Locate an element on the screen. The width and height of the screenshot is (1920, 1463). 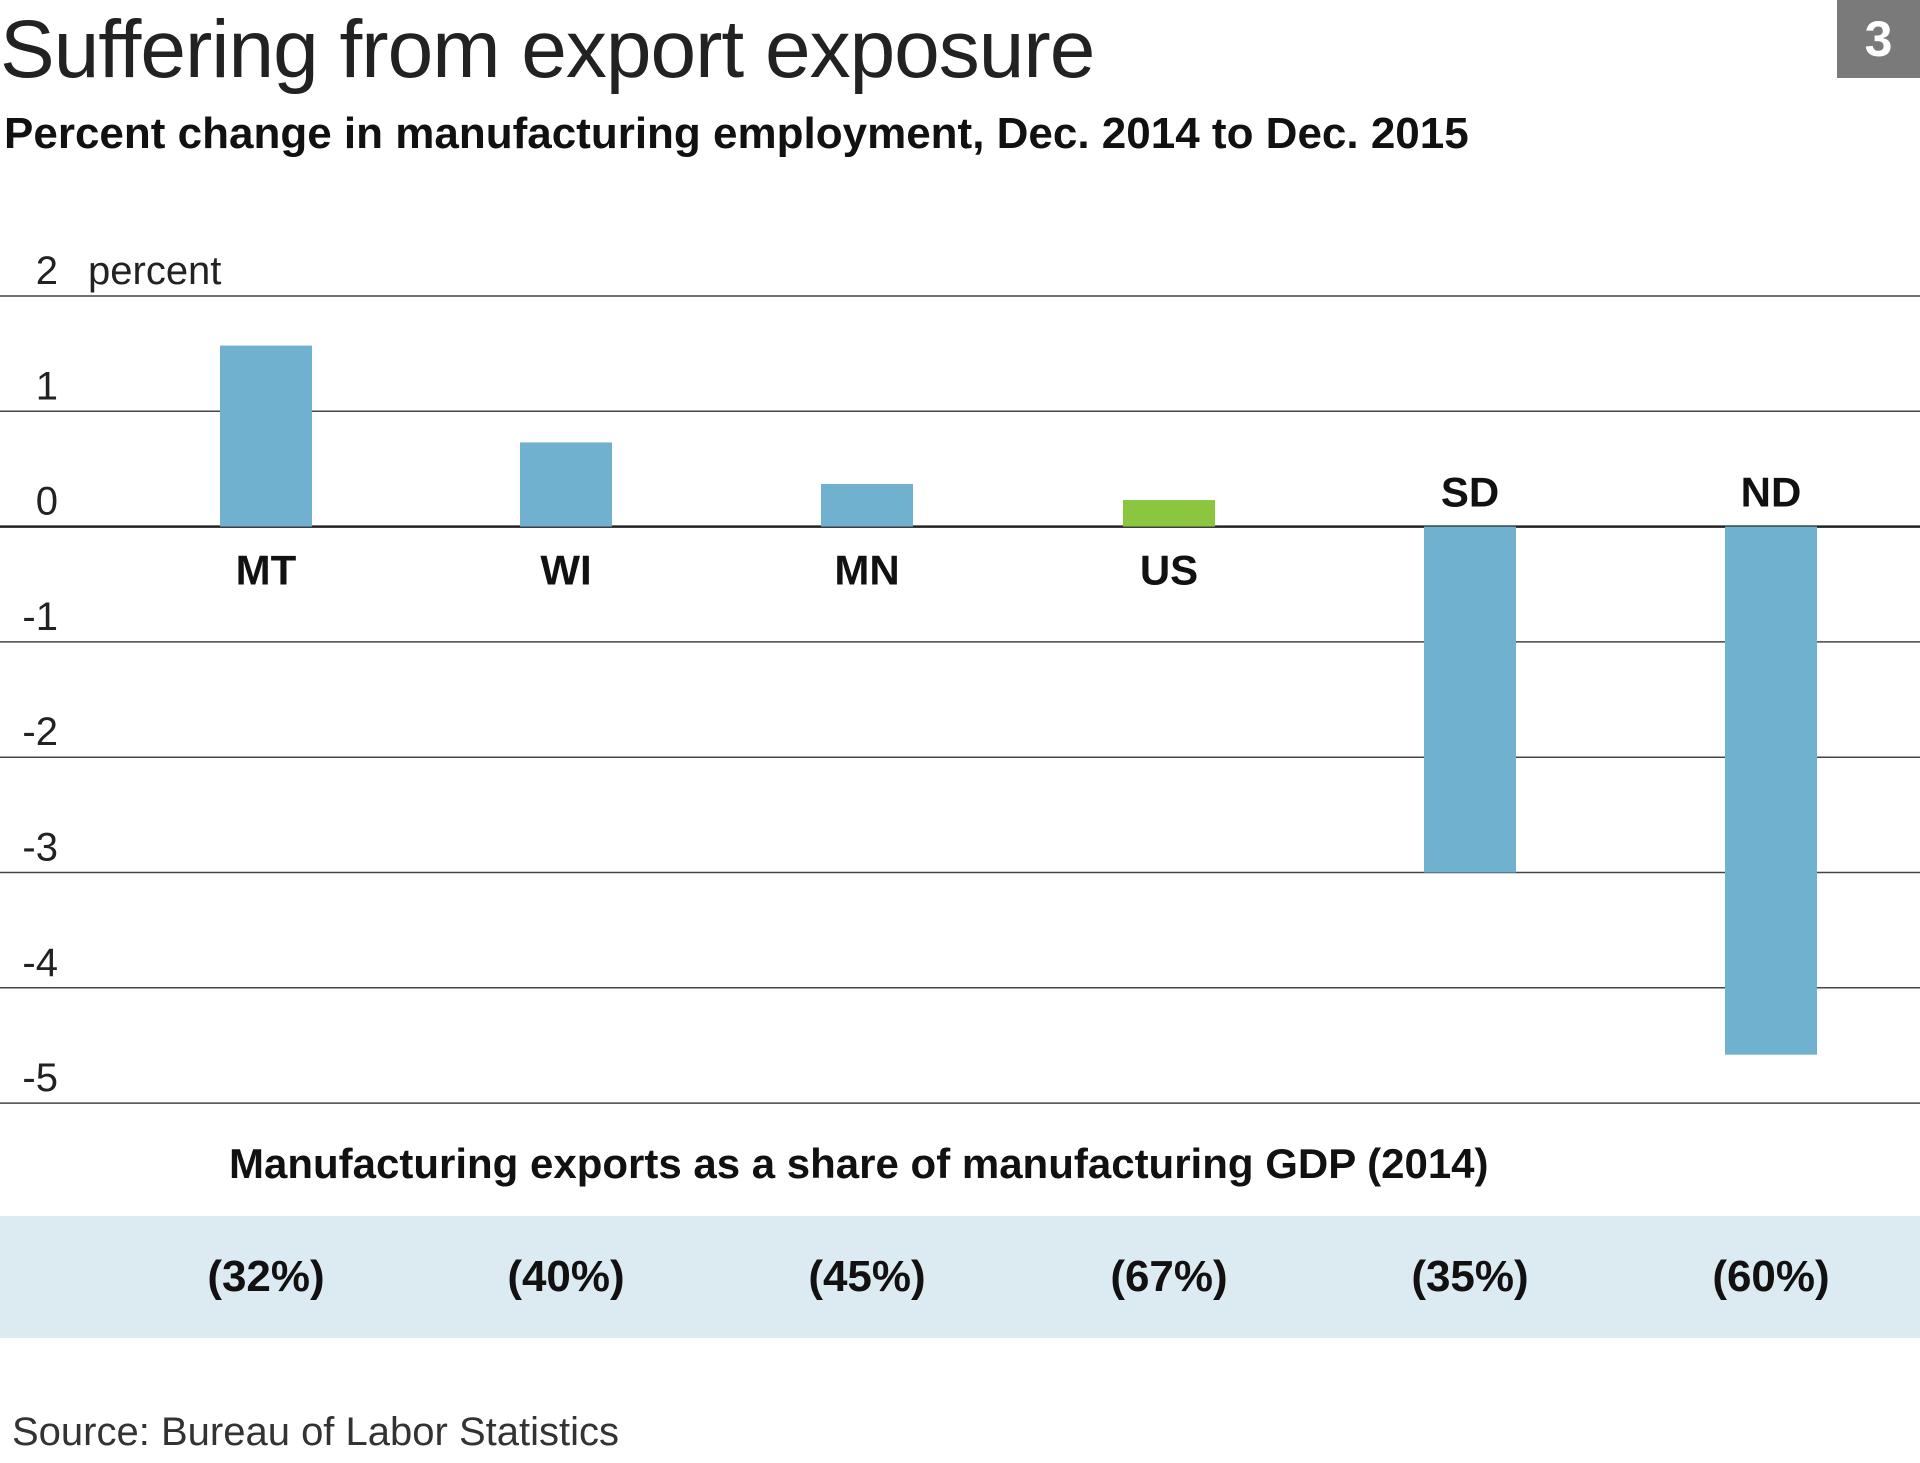
y-tick-label: 2 is located at coordinates (47, 271).